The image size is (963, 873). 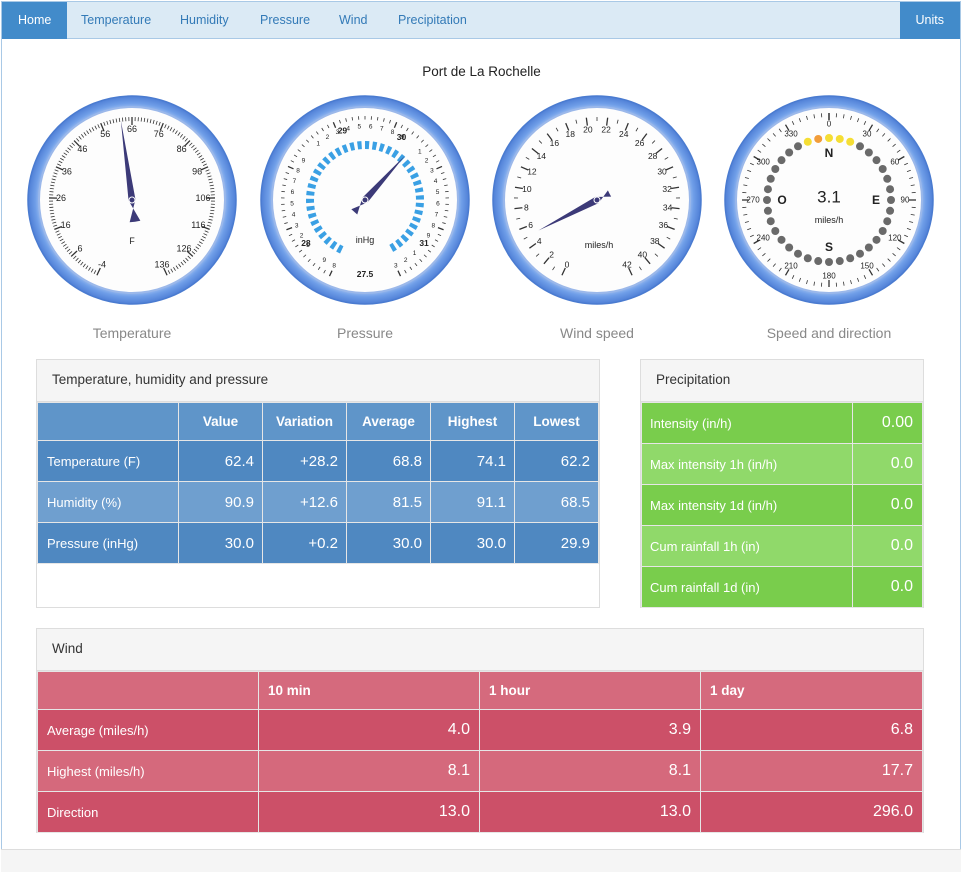 What do you see at coordinates (791, 265) in the screenshot?
I see `degree-label: 210` at bounding box center [791, 265].